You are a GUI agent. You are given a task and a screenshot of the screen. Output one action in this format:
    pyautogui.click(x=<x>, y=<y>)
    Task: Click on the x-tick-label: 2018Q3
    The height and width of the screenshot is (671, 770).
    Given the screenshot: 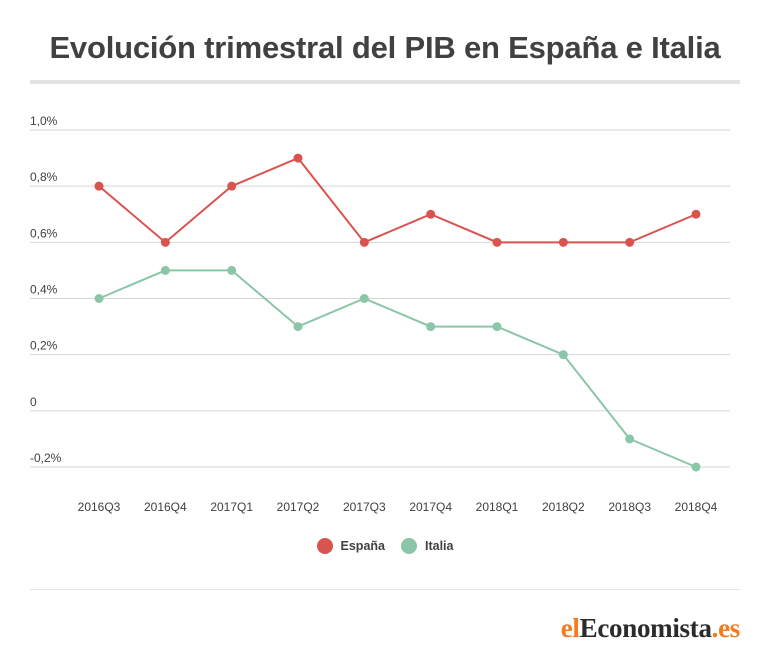 What is the action you would take?
    pyautogui.click(x=629, y=507)
    